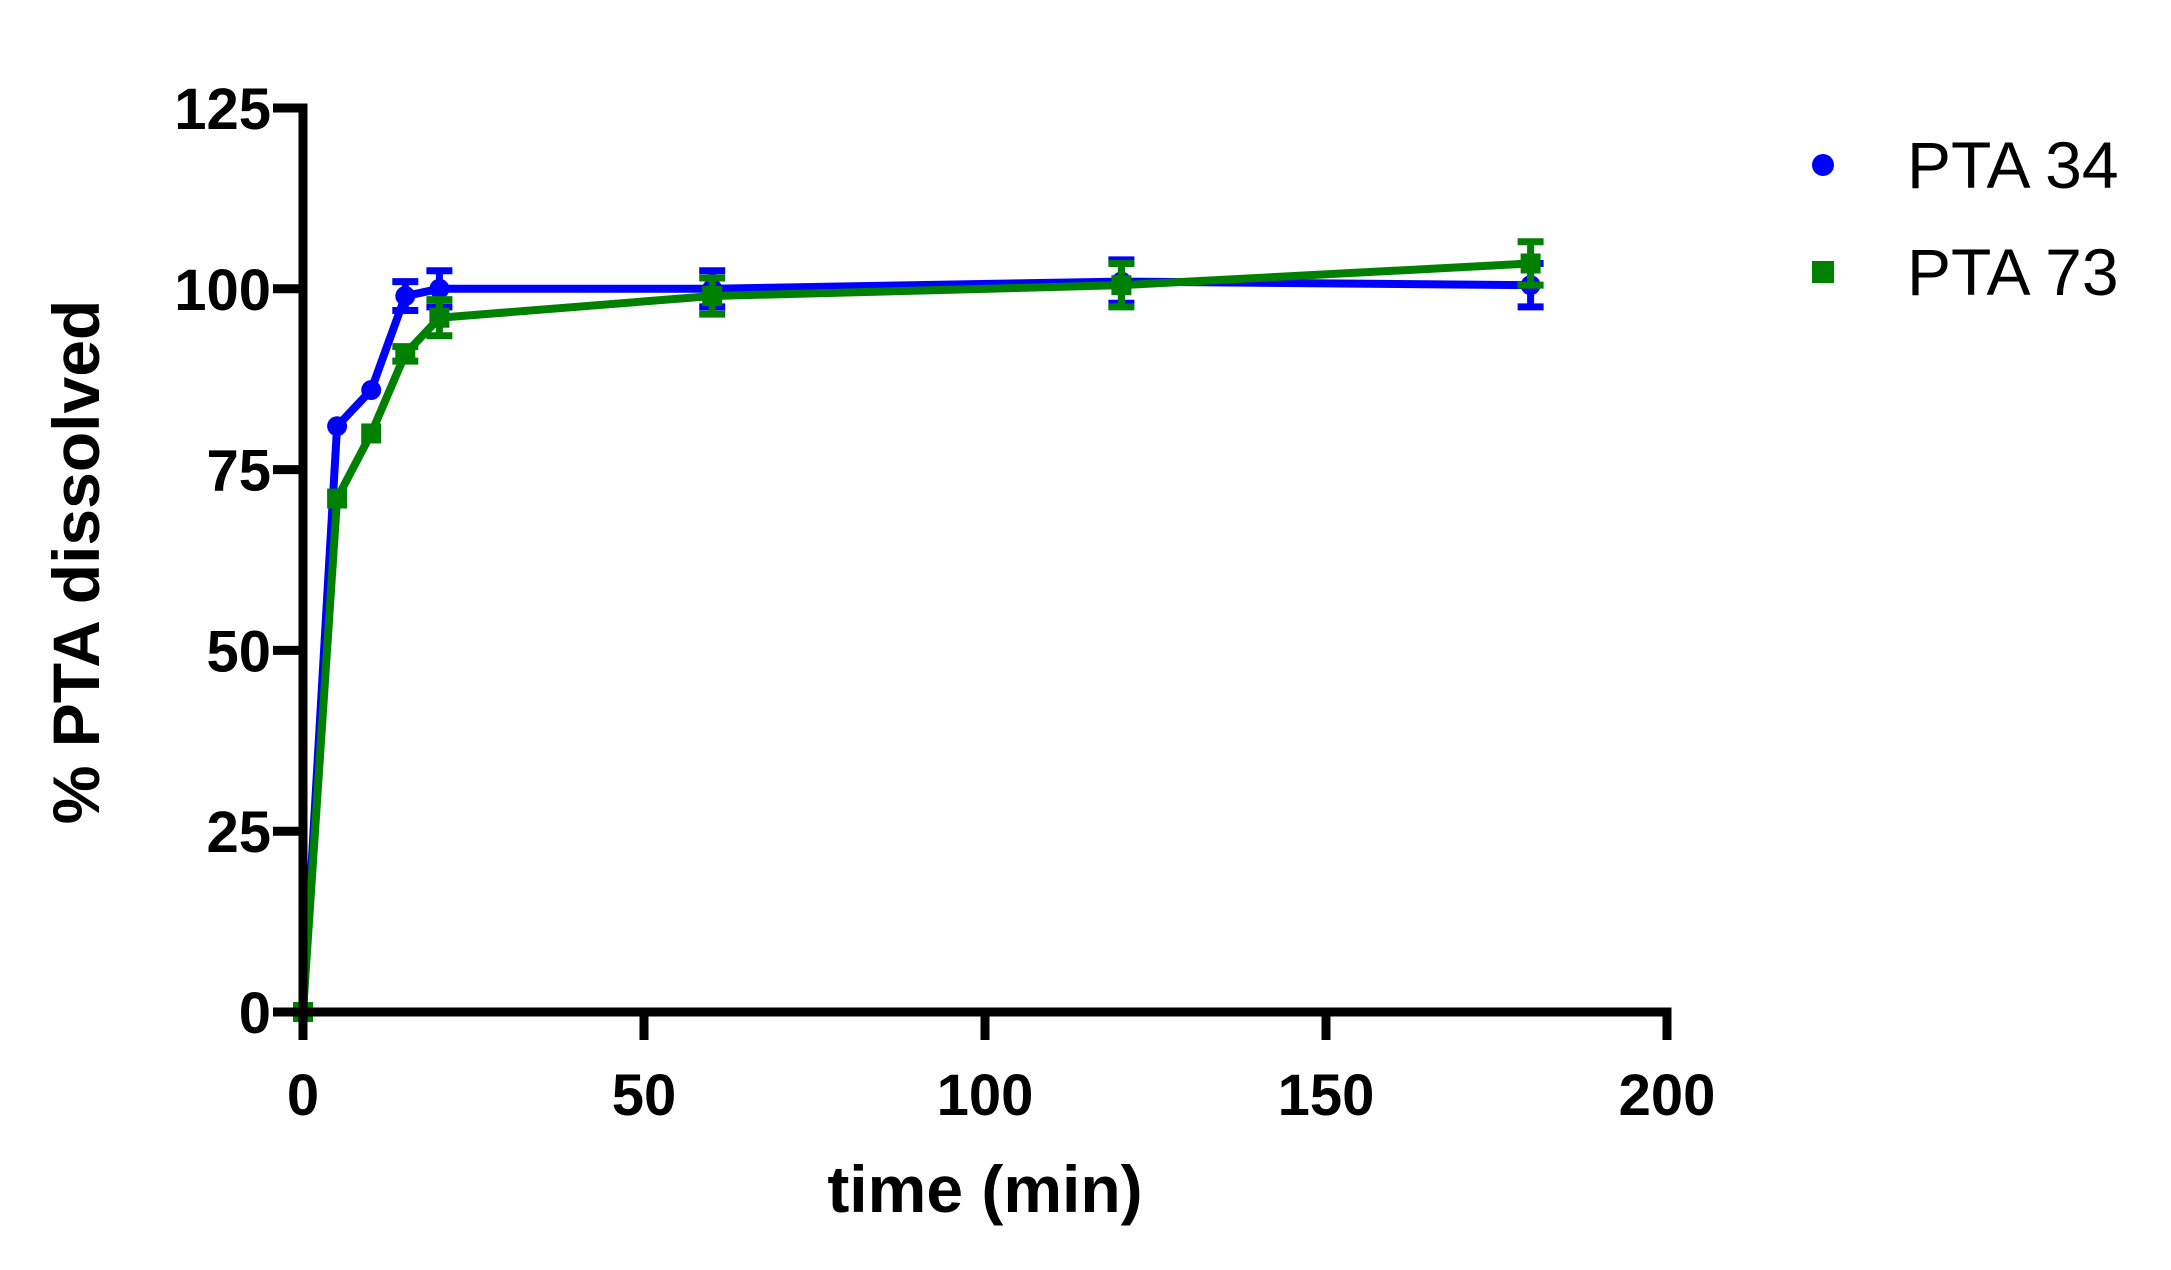  What do you see at coordinates (1667, 1095) in the screenshot?
I see `x-tick-label: 200` at bounding box center [1667, 1095].